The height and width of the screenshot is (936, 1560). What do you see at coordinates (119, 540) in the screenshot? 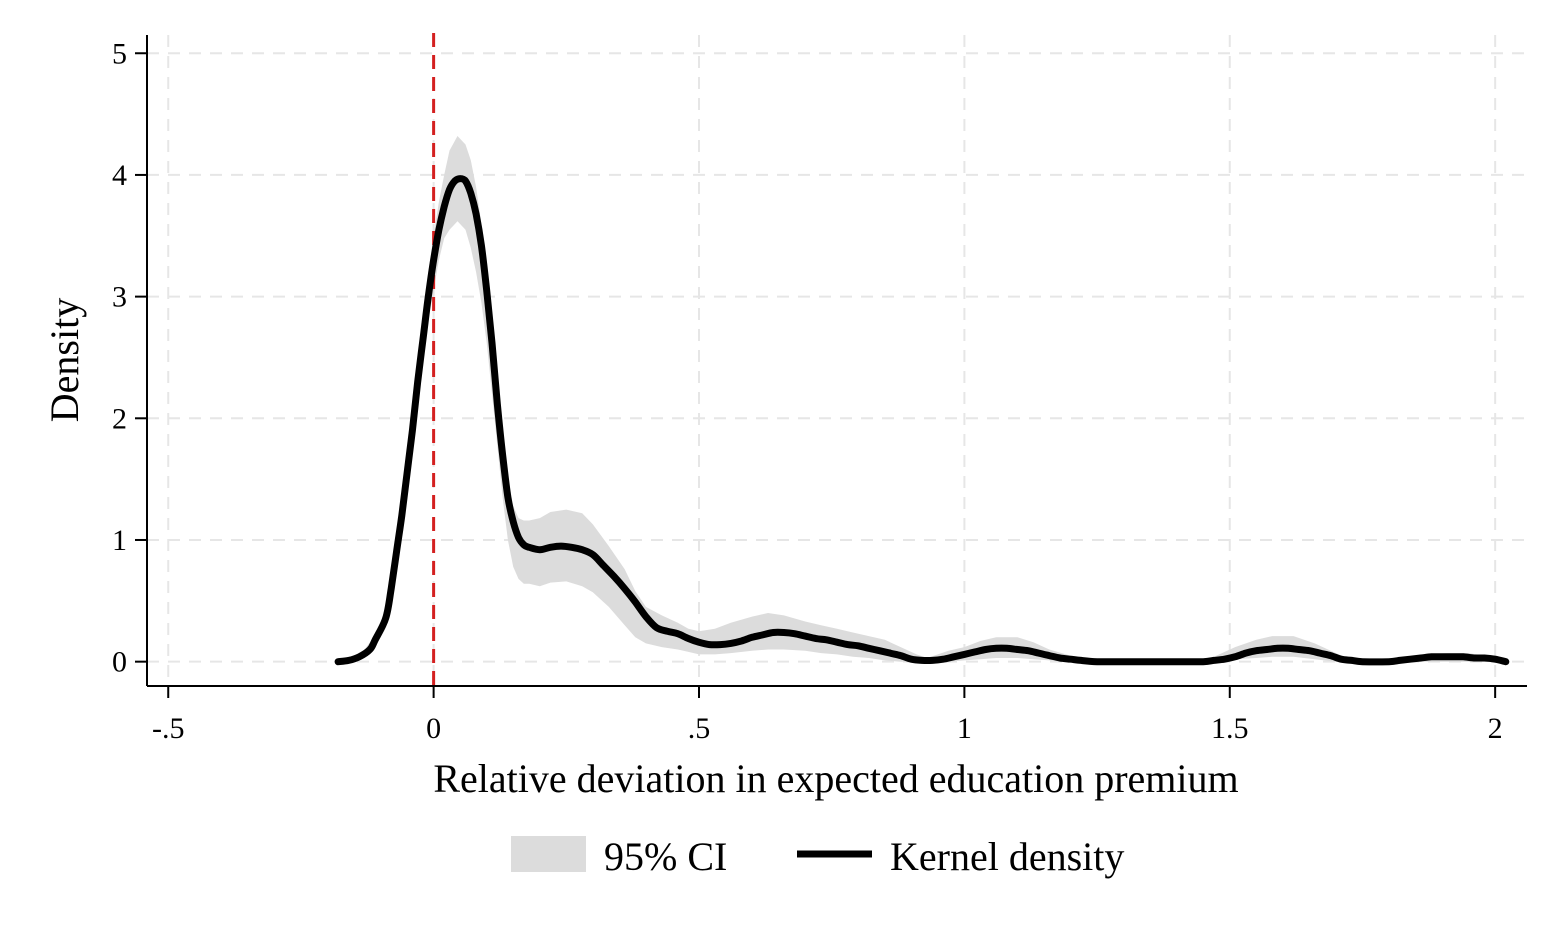
I see `y-tick-label: 1` at bounding box center [119, 540].